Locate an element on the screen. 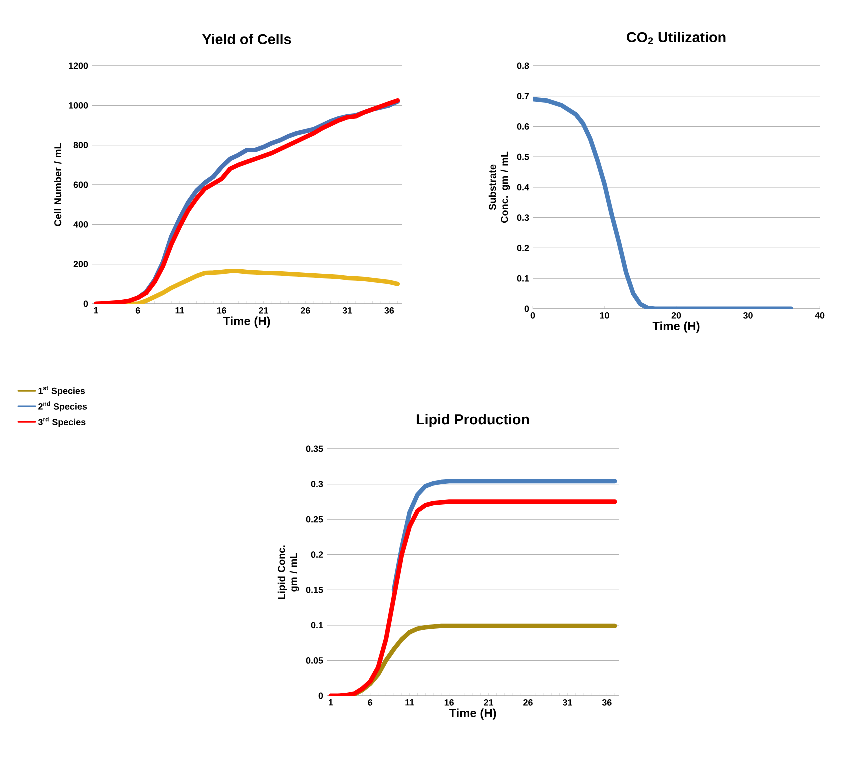  y-tick-label: 600 is located at coordinates (81, 185).